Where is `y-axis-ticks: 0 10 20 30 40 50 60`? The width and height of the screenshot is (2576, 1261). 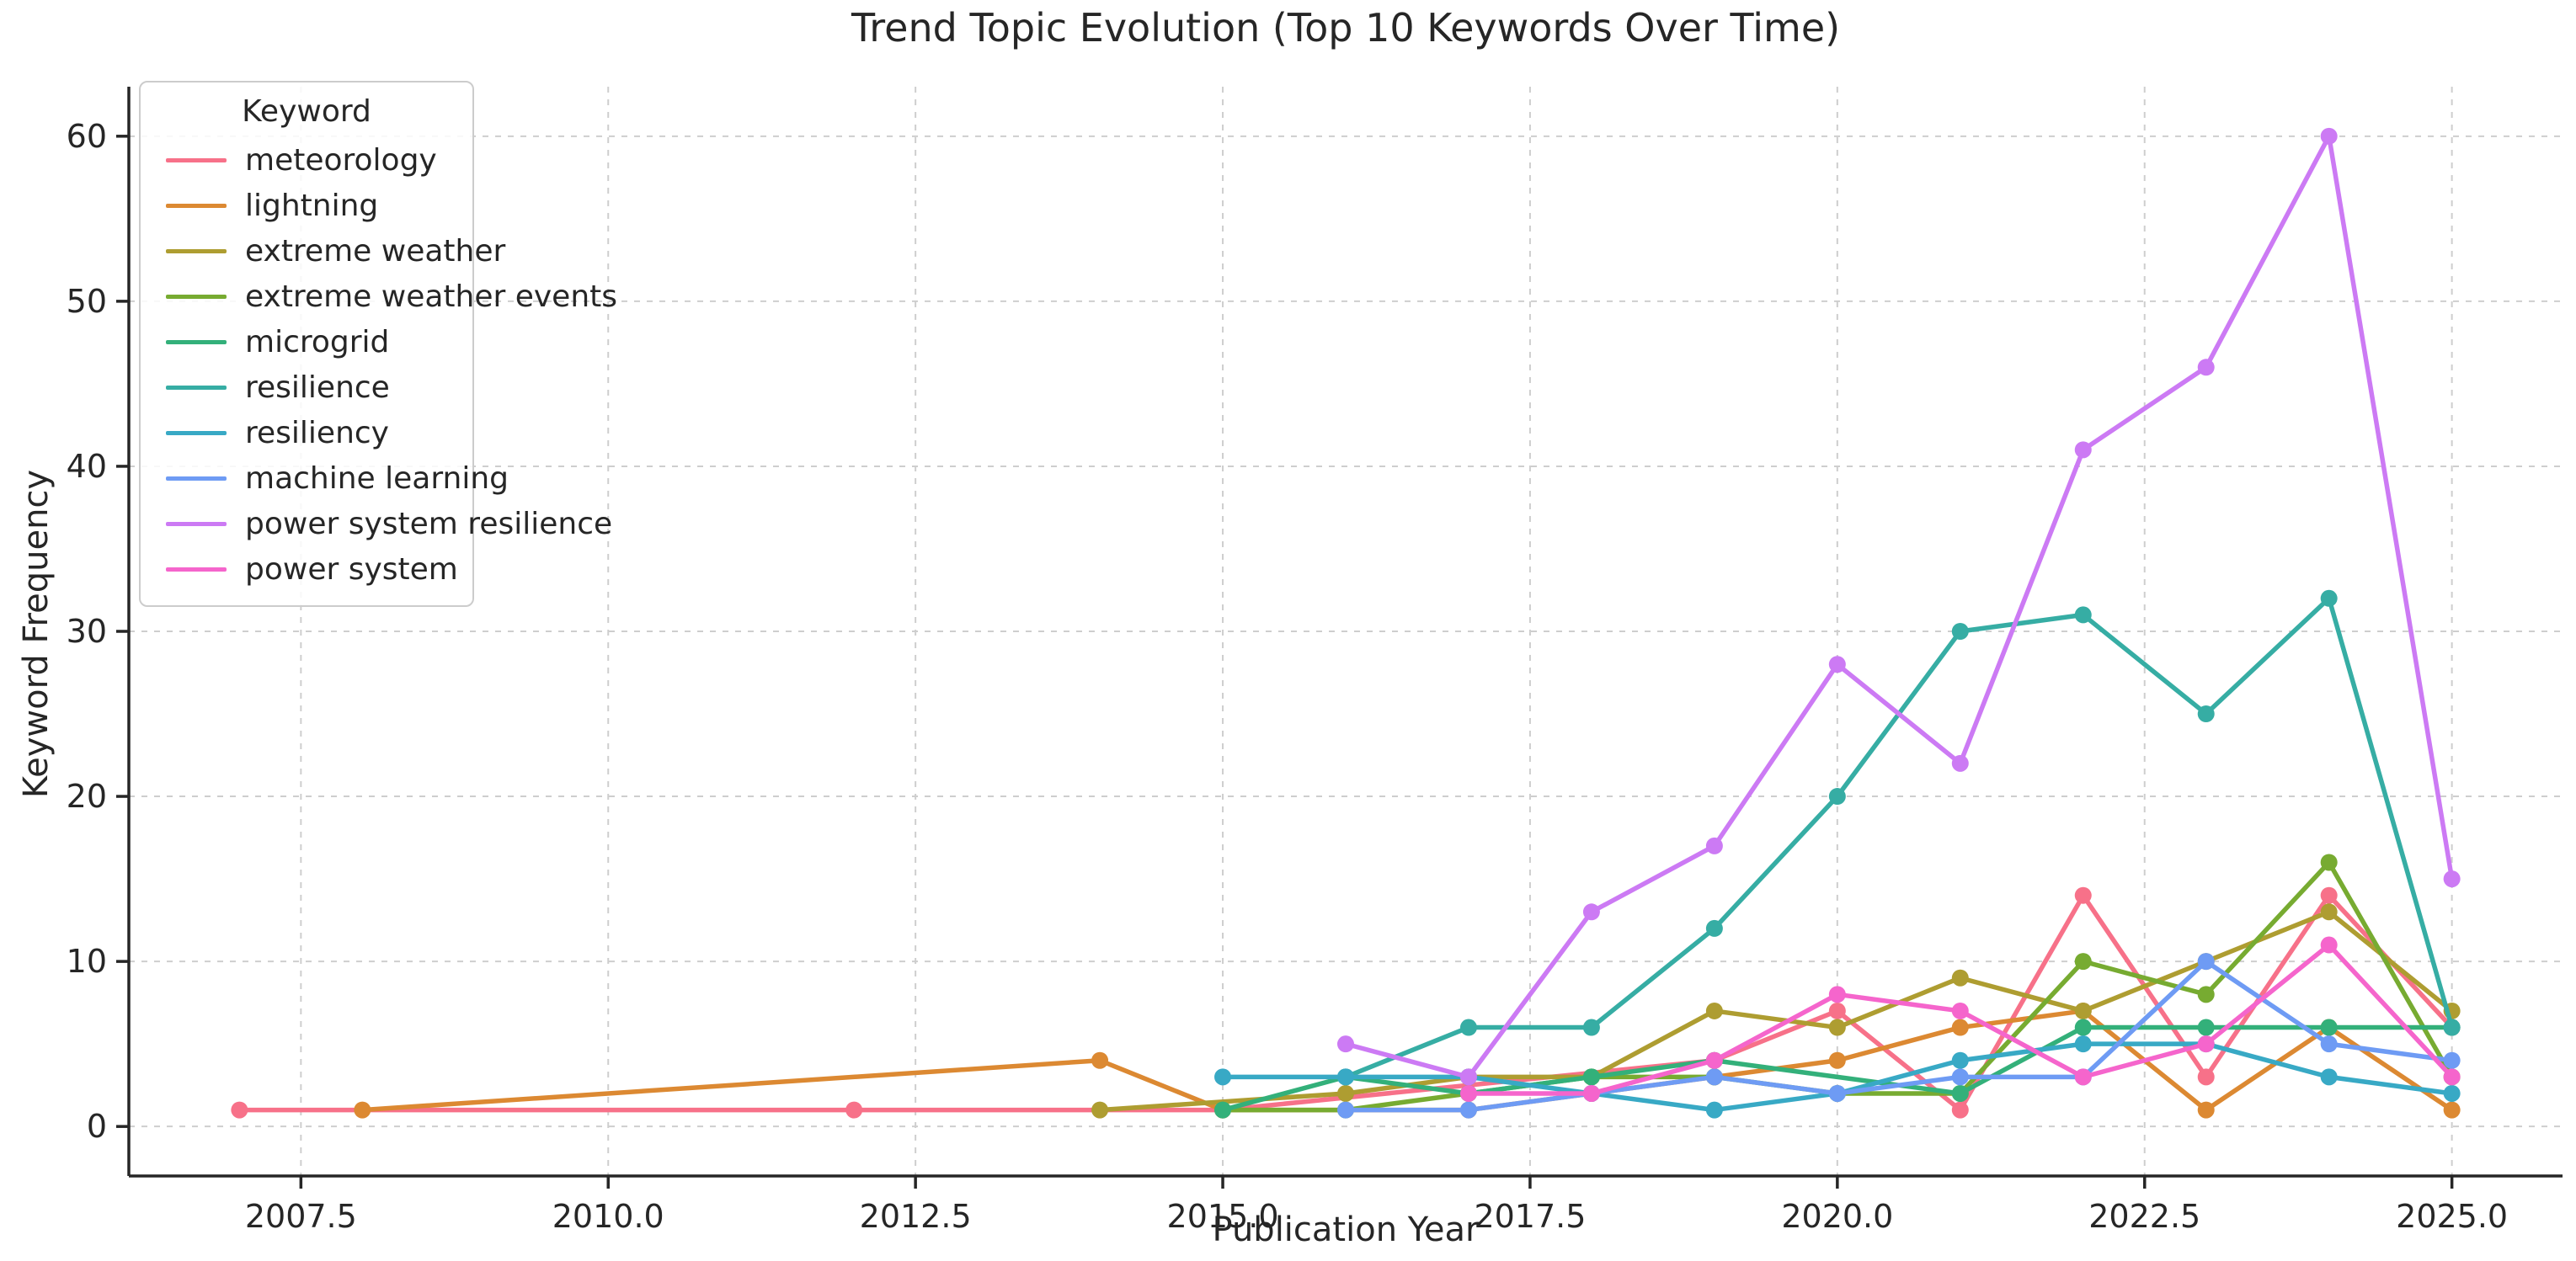 y-axis-ticks: 0 10 20 30 40 50 60 is located at coordinates (98, 631).